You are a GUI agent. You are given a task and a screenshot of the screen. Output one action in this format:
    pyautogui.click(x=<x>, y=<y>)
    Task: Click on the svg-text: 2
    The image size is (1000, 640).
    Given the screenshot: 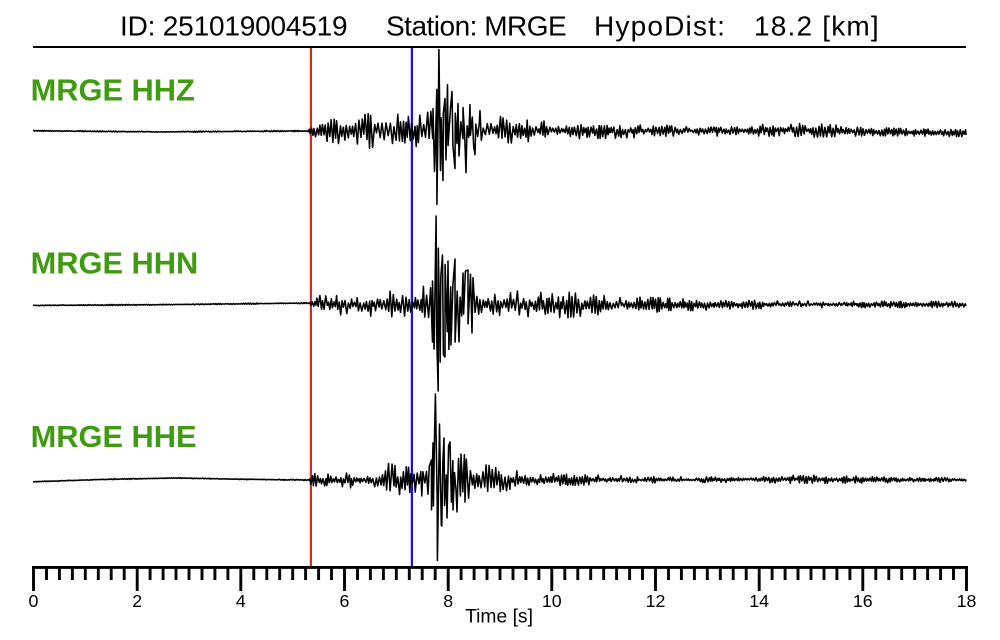 What is the action you would take?
    pyautogui.click(x=137, y=601)
    